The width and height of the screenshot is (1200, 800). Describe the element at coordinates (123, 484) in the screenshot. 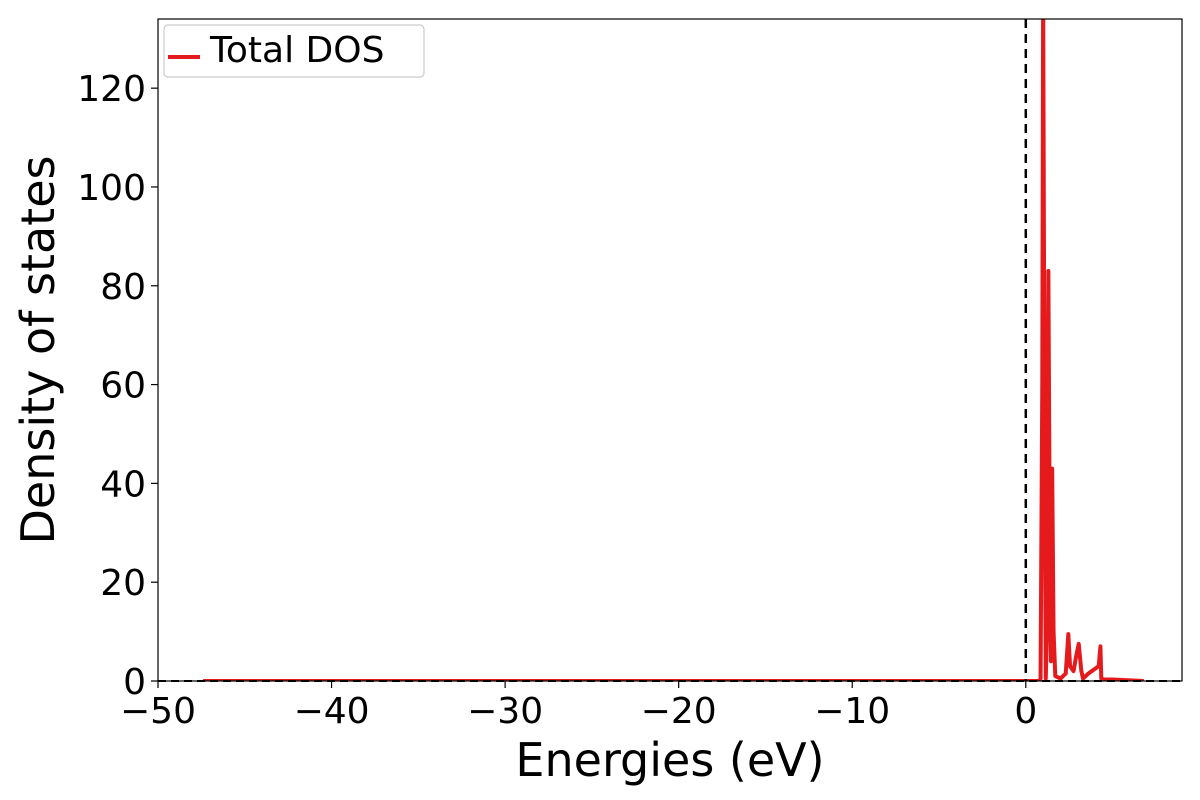

I see `y-tick-label: 40` at that location.